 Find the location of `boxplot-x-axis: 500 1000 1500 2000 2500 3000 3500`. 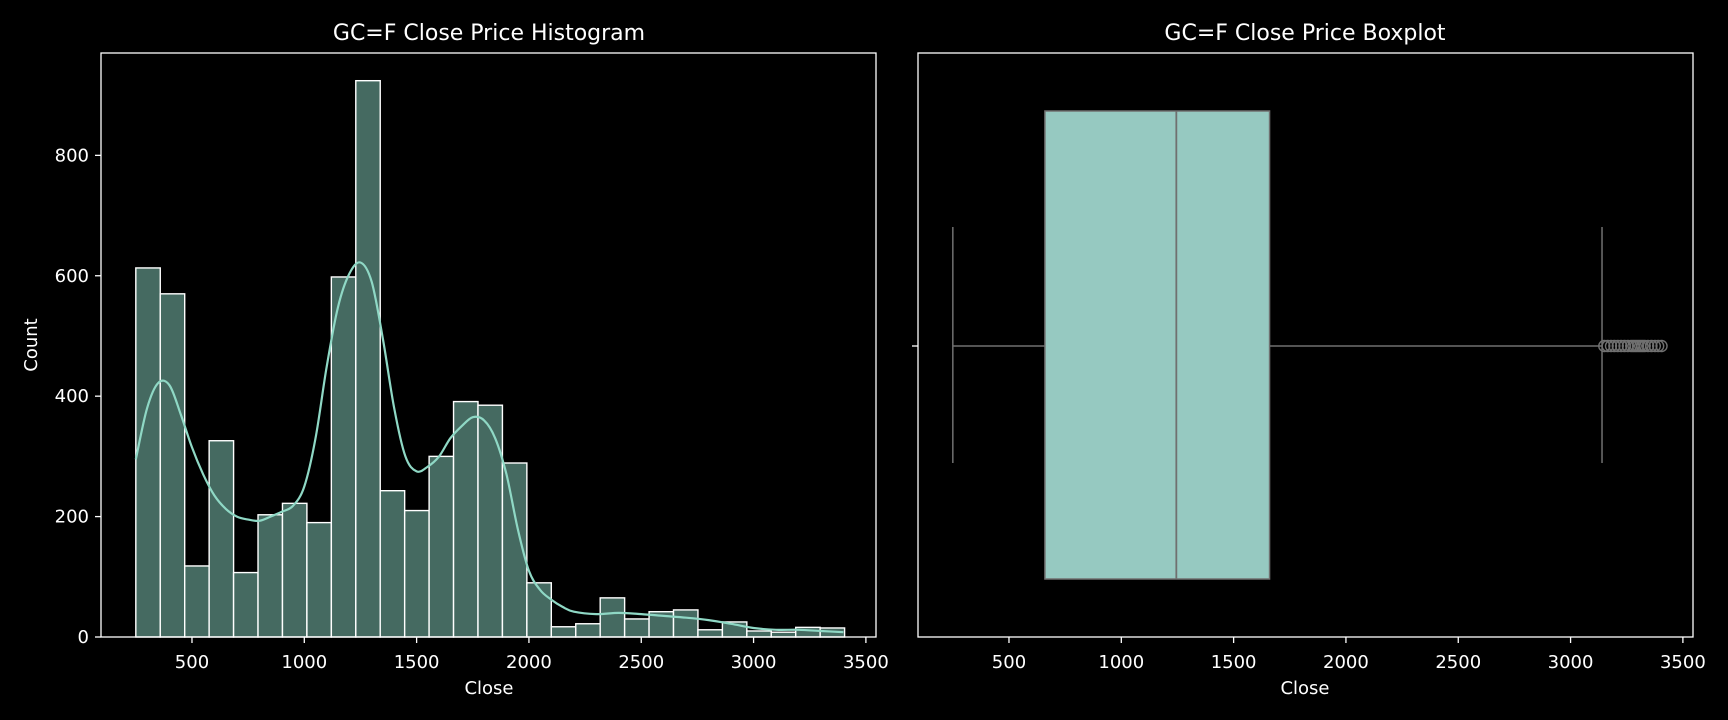

boxplot-x-axis: 500 1000 1500 2000 2500 3000 3500 is located at coordinates (1349, 655).